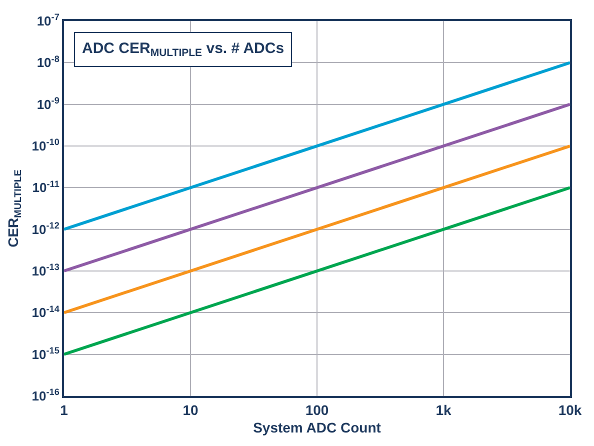 This screenshot has width=594, height=446. I want to click on y-tick-label: 10$^{-12}$, so click(46, 228).